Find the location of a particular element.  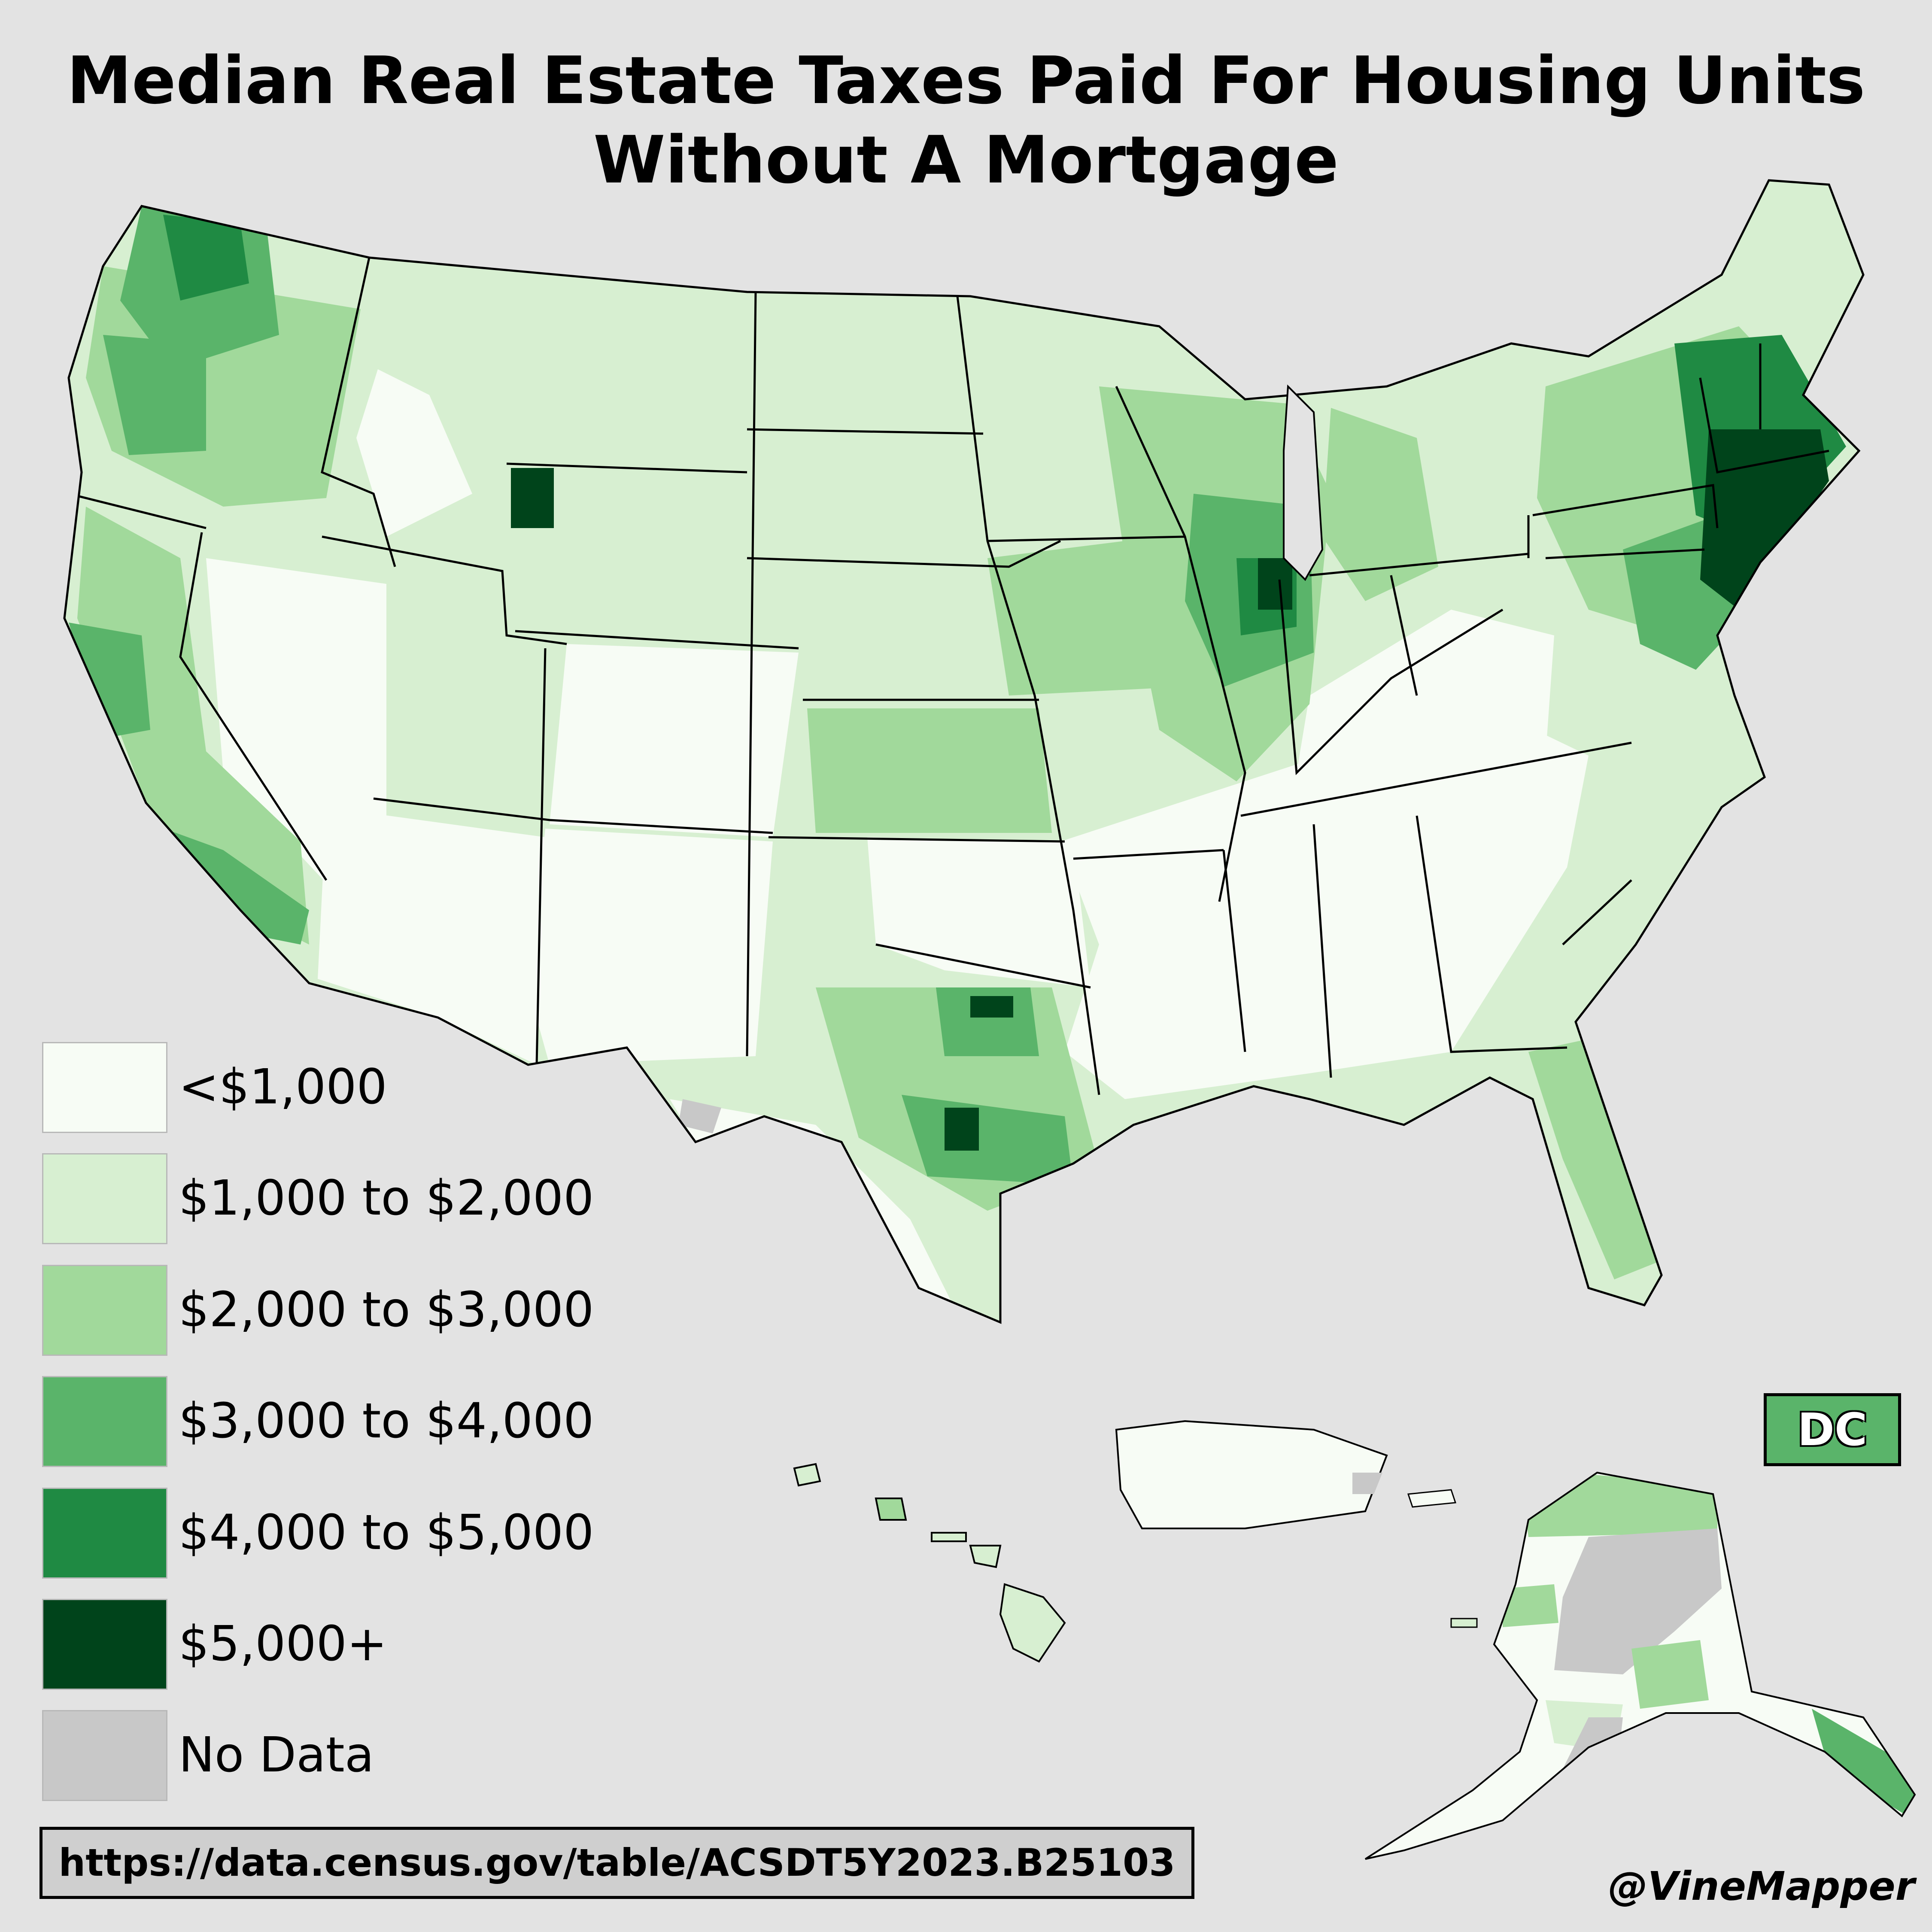

legend-label: $3,000 to $4,000 is located at coordinates (387, 1421).